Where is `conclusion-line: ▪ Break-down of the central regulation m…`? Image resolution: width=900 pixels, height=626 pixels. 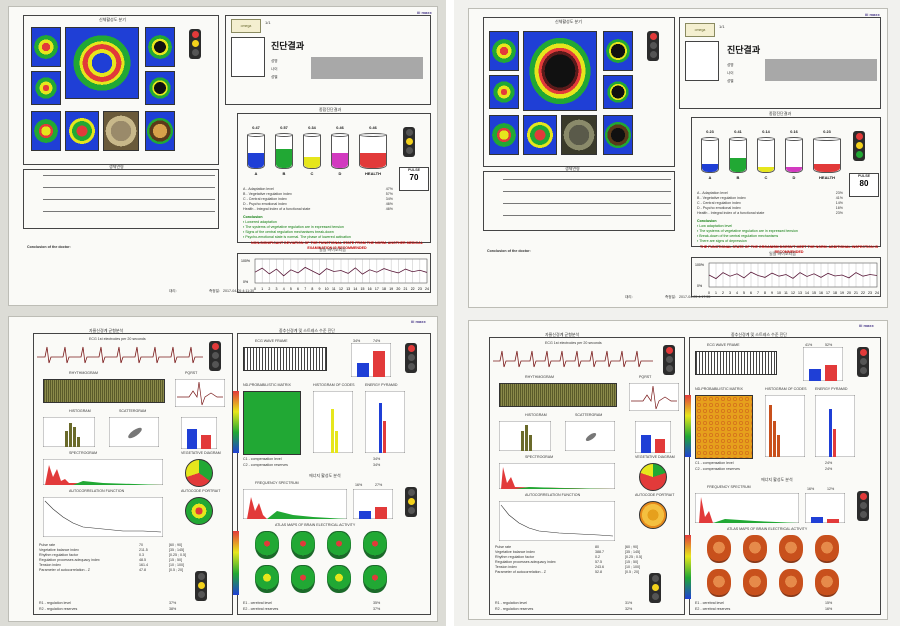 conclusion-line: ▪ Break-down of the central regulation m… is located at coordinates (738, 236).